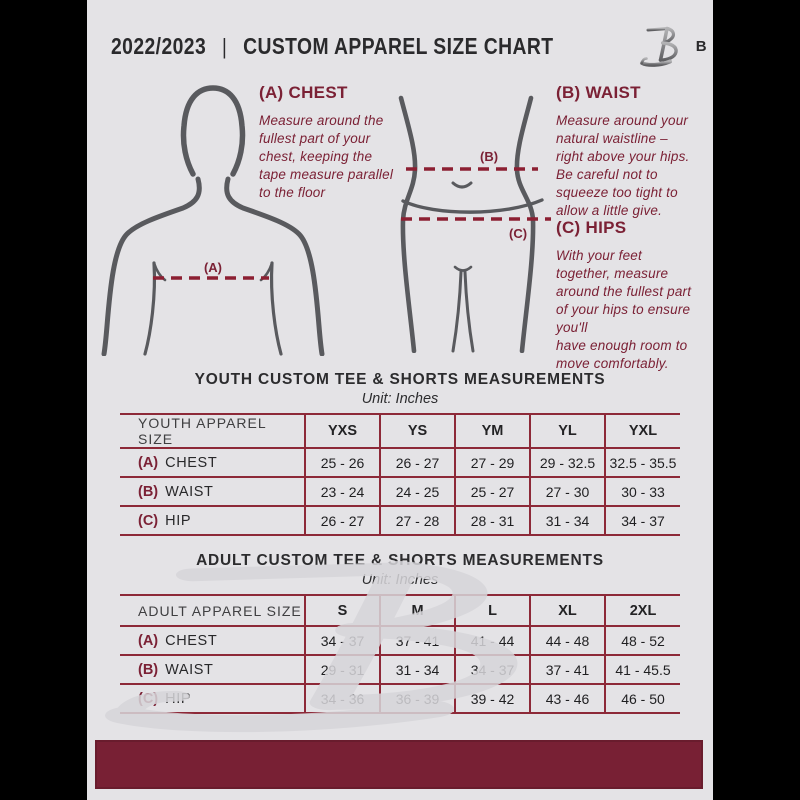 The width and height of the screenshot is (800, 800). Describe the element at coordinates (400, 379) in the screenshot. I see `youth-table-title: YOUTH CUSTOM TEE & SHORTS MEASUREMENTS` at that location.